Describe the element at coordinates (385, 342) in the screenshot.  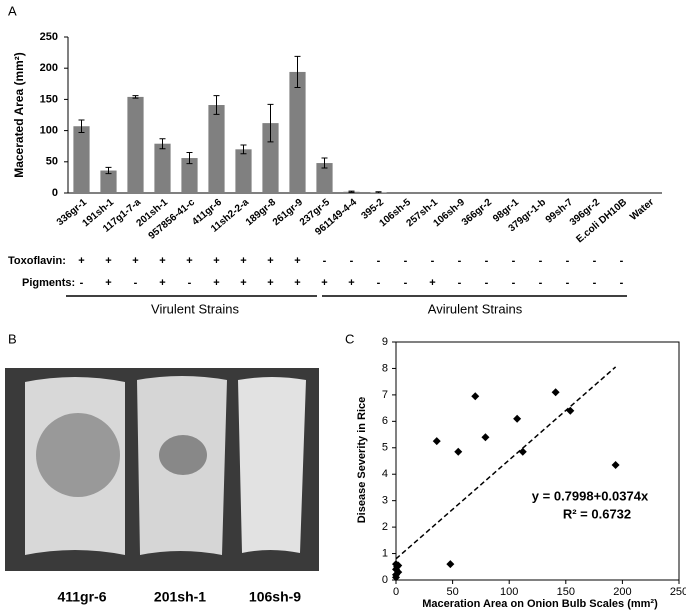
I see `y-tick-label: 9` at that location.